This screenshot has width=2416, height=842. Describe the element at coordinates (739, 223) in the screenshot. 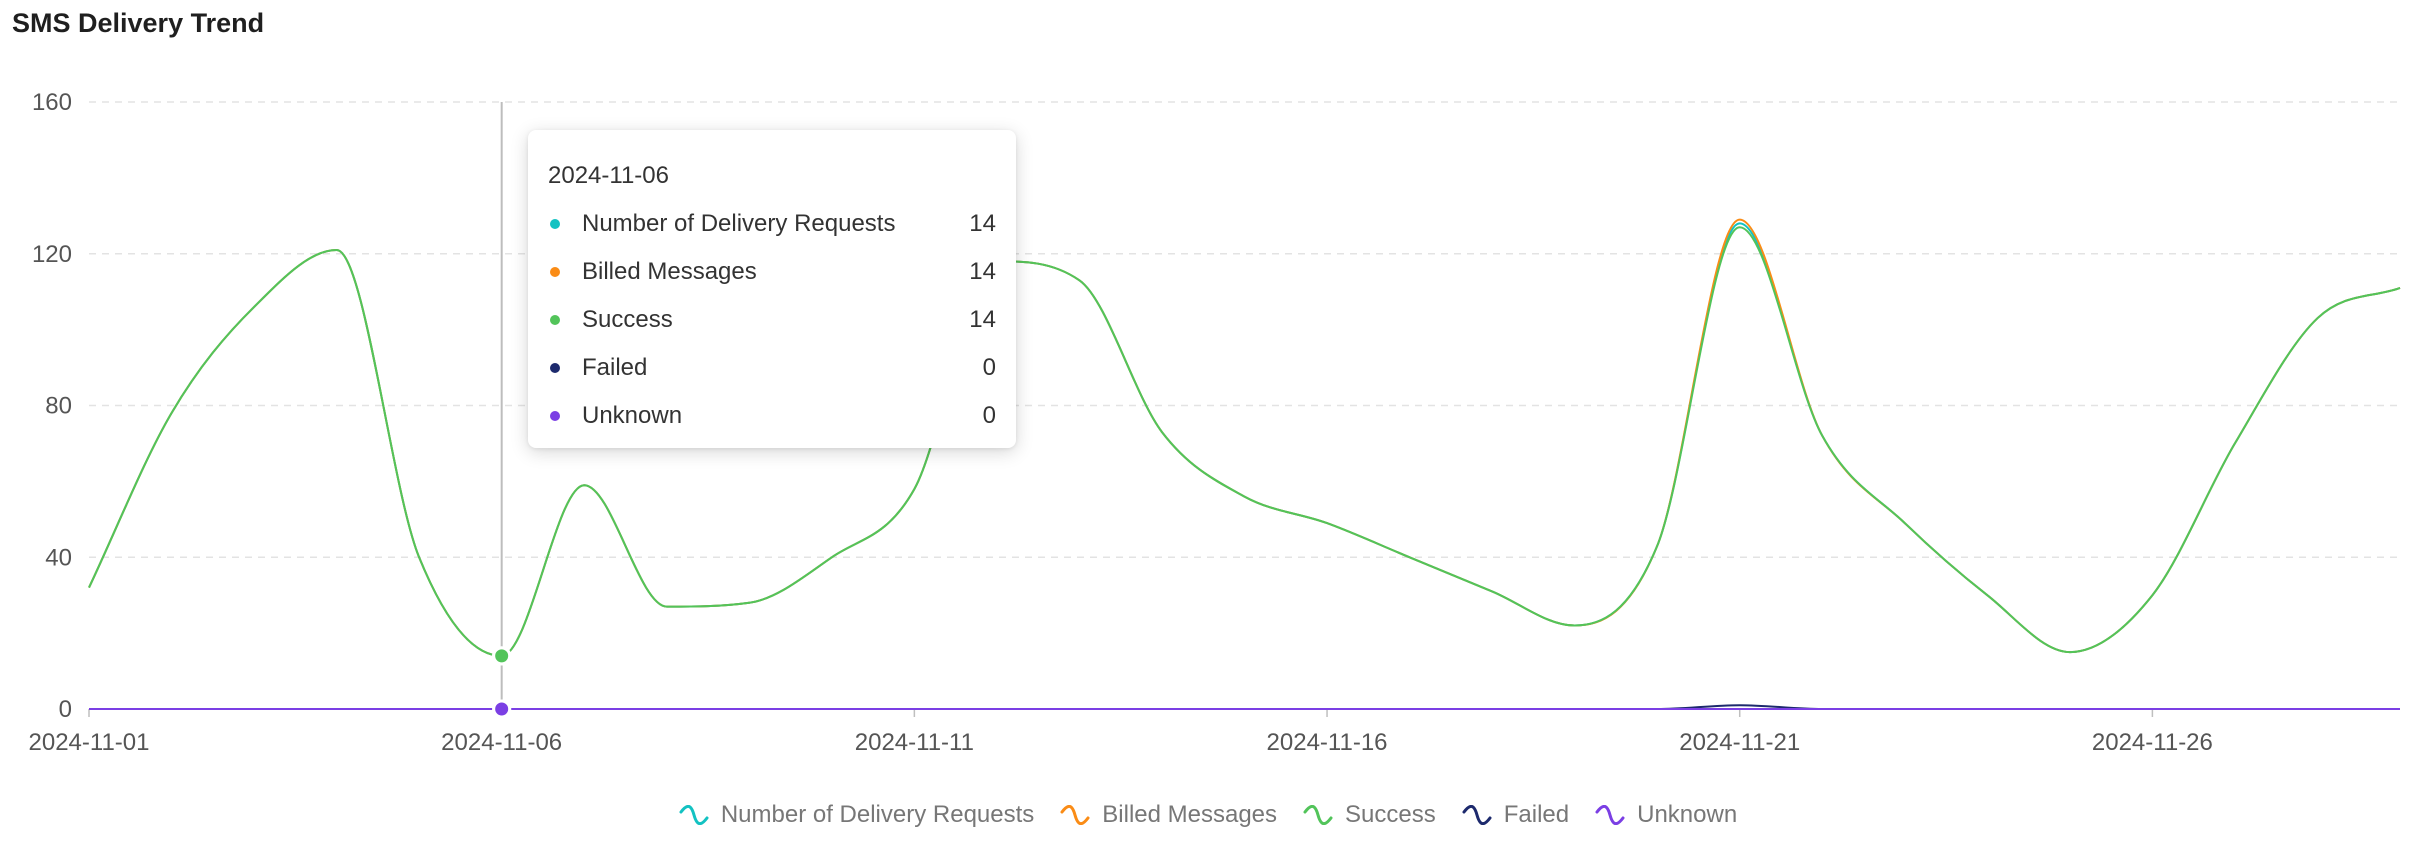

I see `tooltip-label: Number of Delivery Requests` at that location.